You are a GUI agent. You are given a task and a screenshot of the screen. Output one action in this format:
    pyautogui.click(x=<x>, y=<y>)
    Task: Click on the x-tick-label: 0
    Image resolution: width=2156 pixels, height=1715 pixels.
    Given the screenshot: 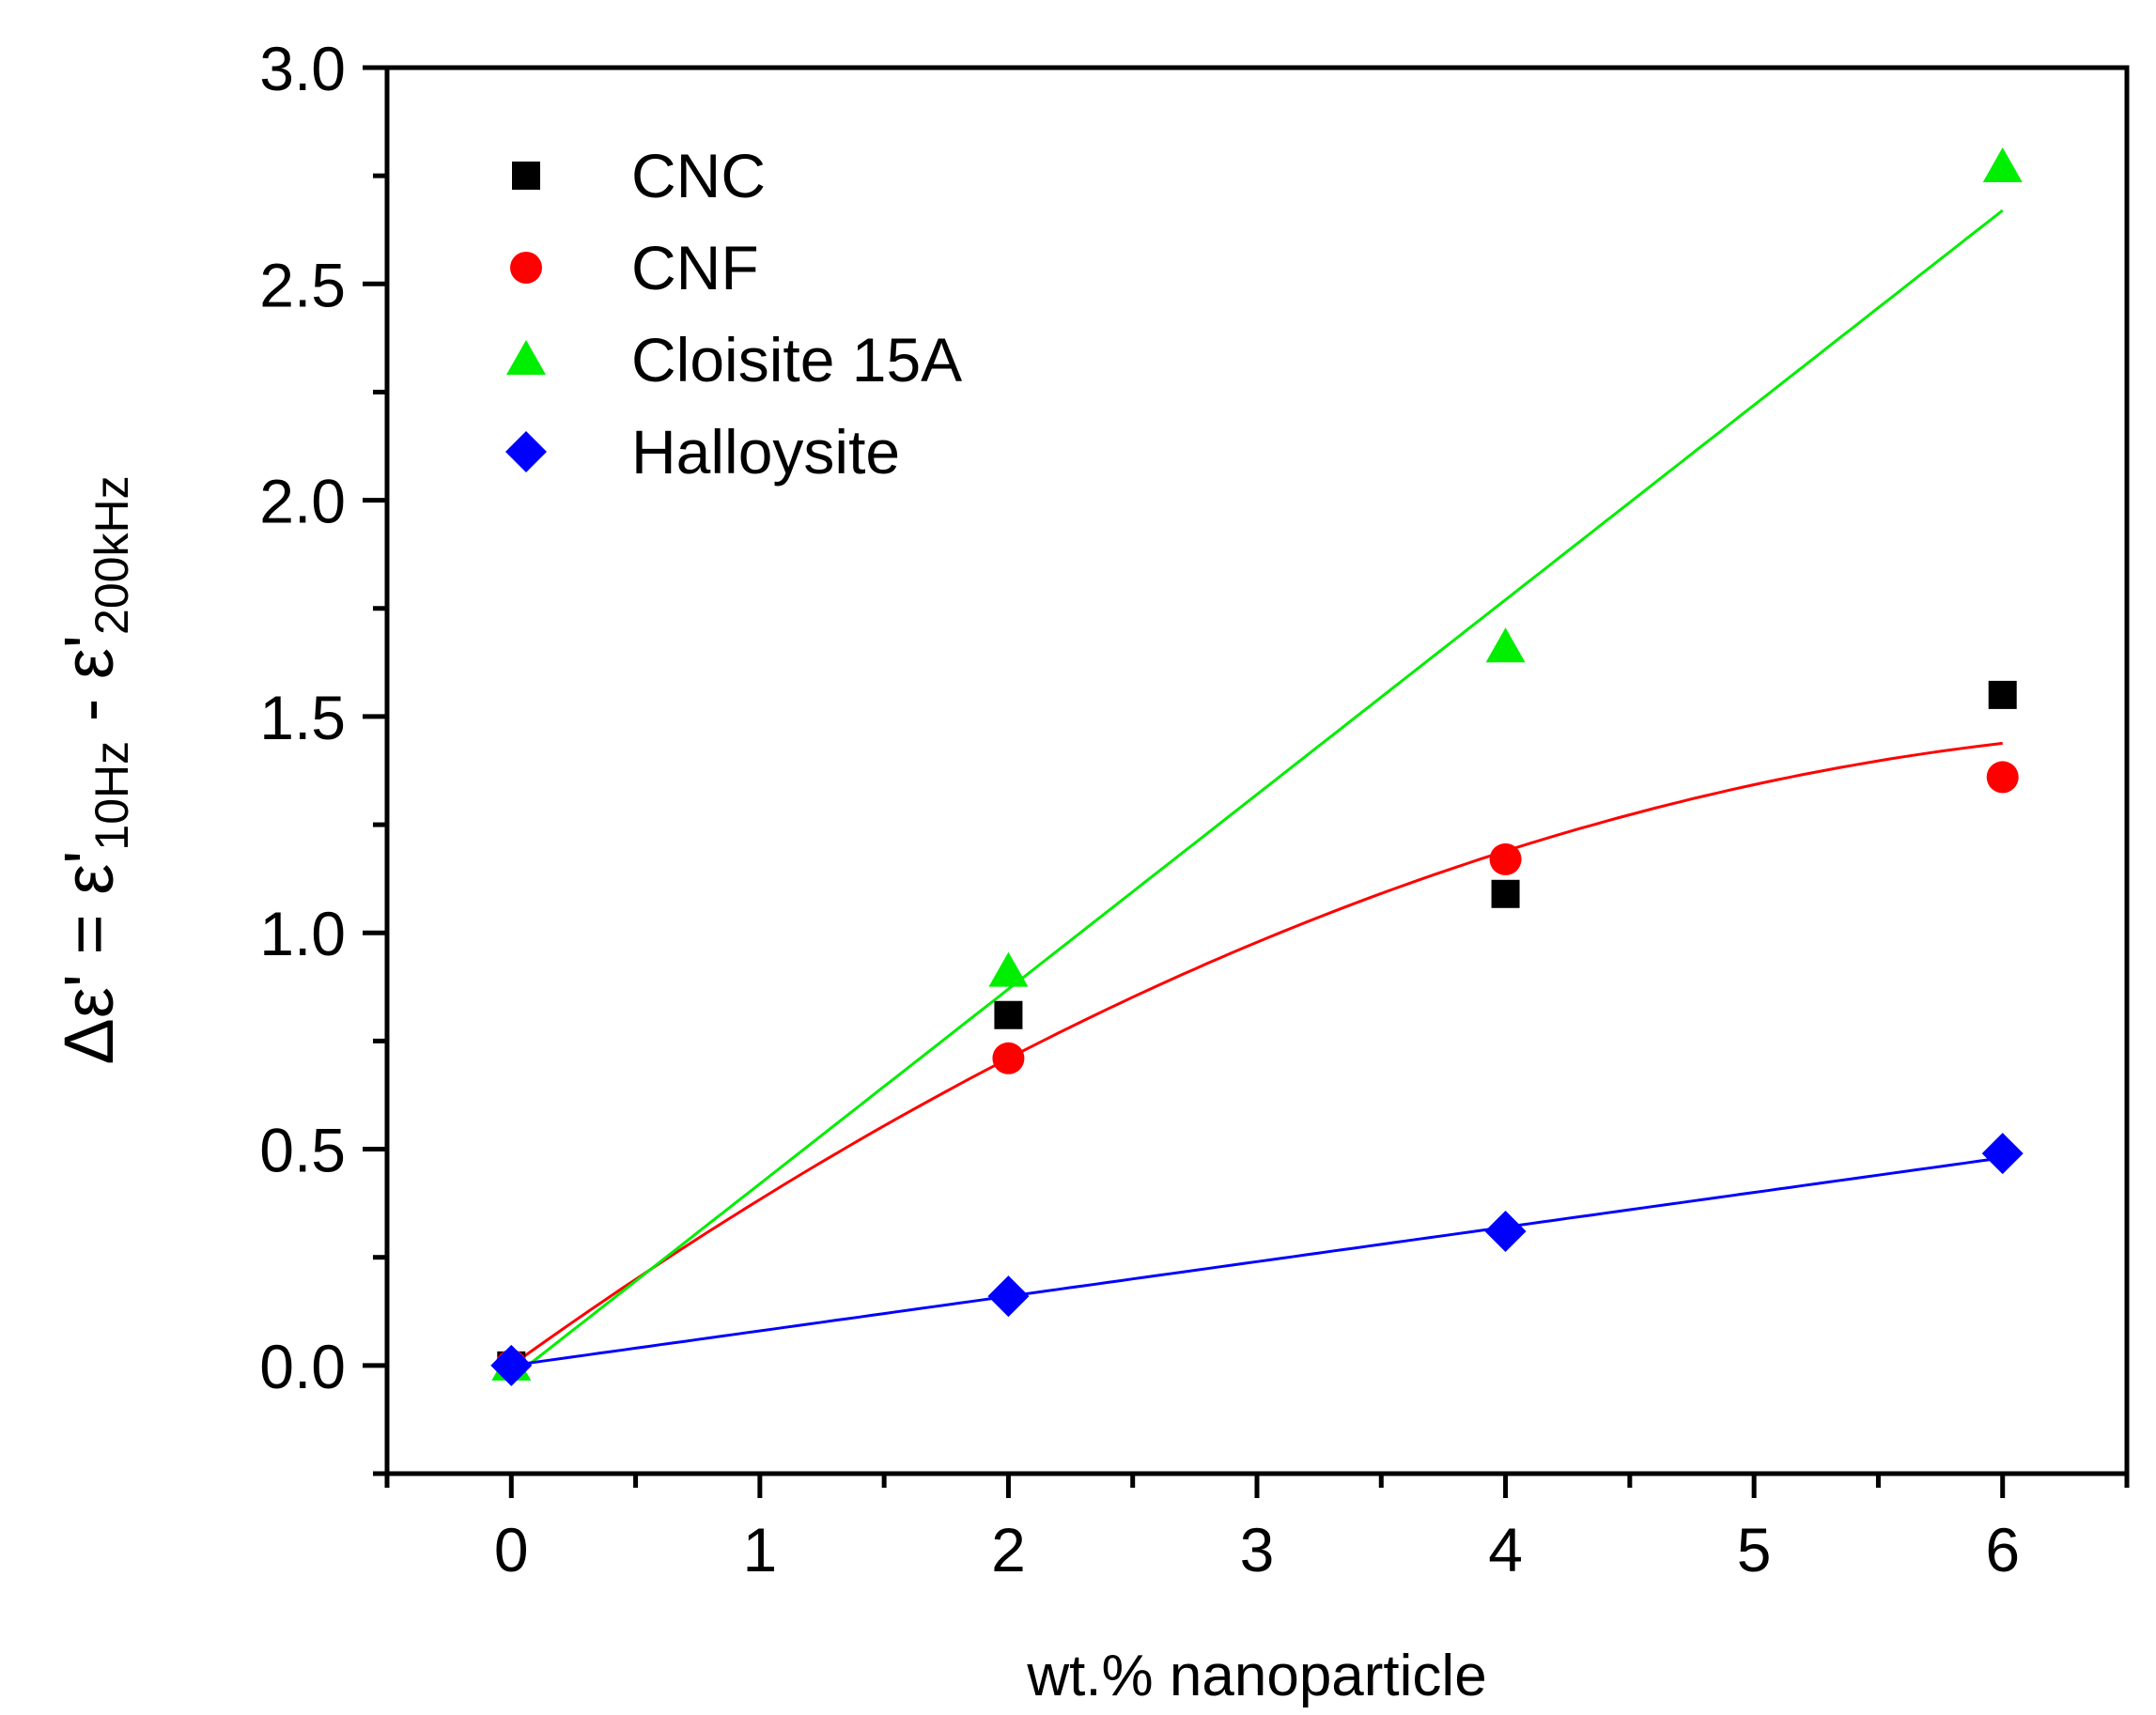 What is the action you would take?
    pyautogui.click(x=512, y=1549)
    